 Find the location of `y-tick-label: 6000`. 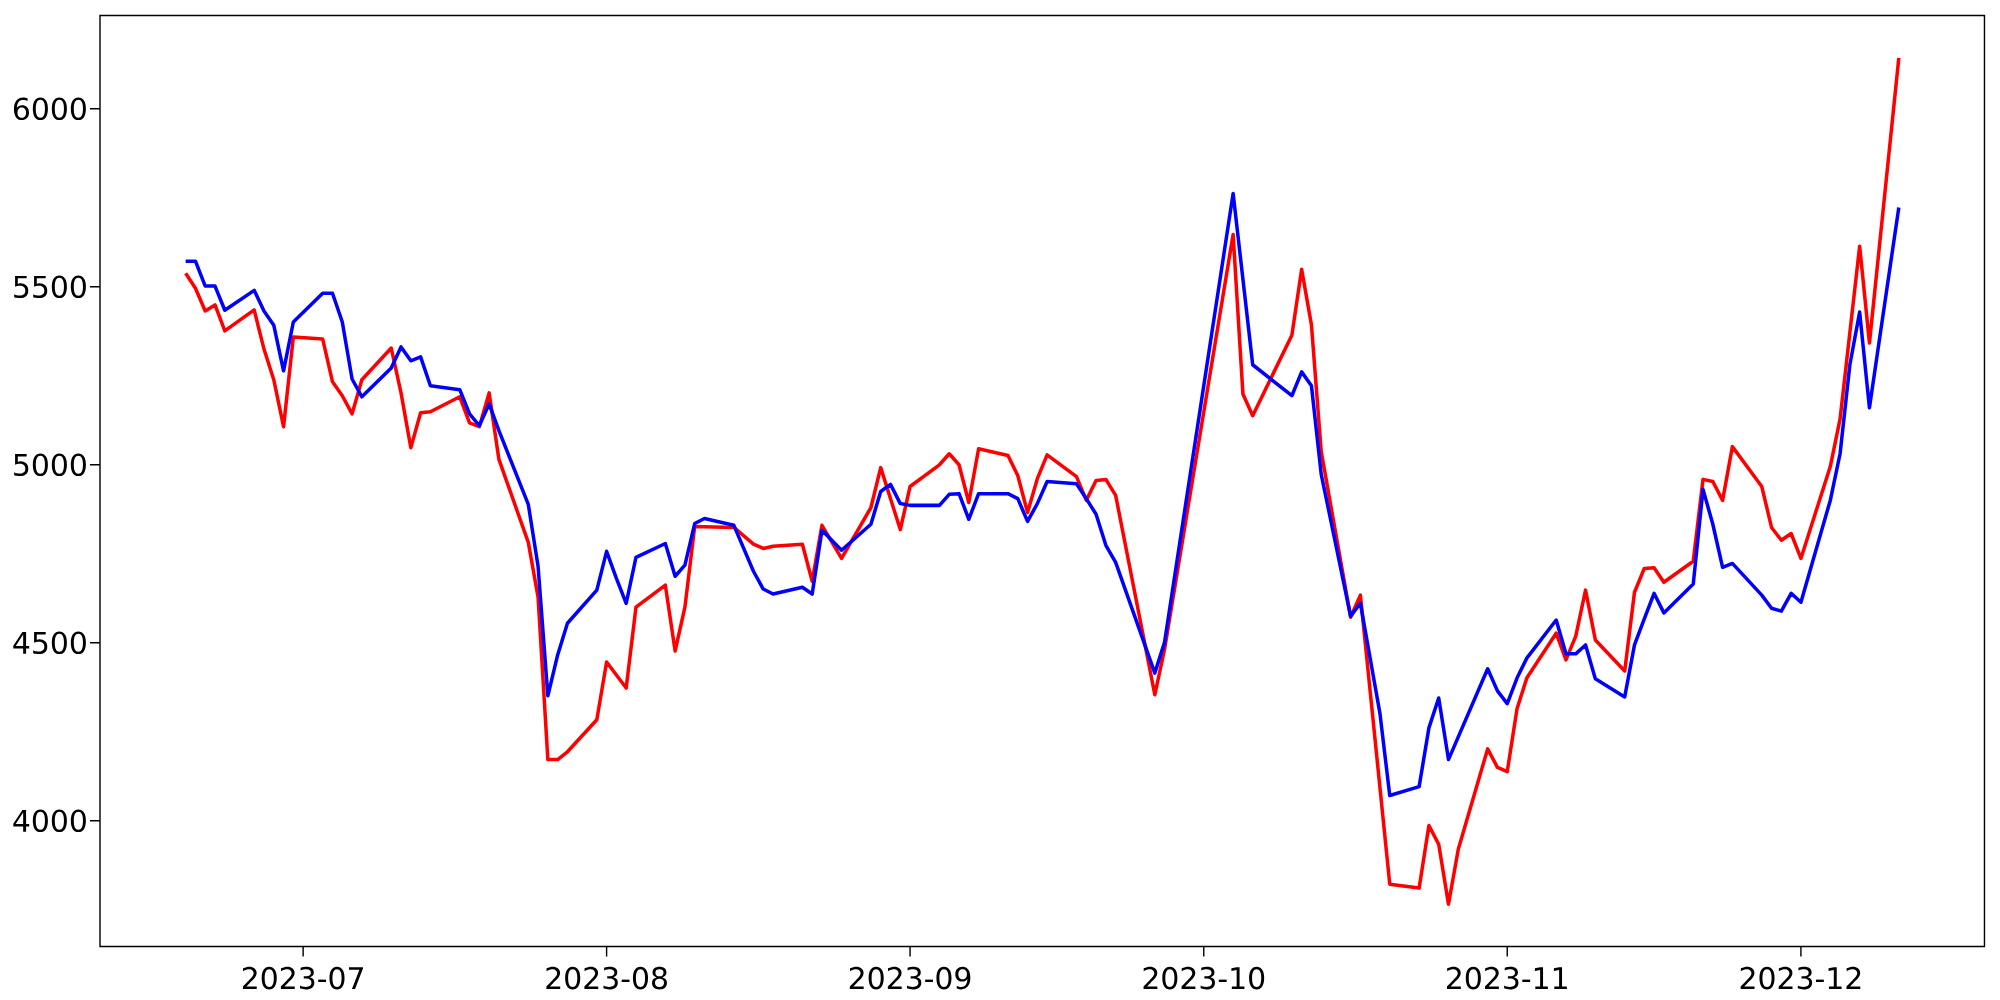

y-tick-label: 6000 is located at coordinates (49, 109).